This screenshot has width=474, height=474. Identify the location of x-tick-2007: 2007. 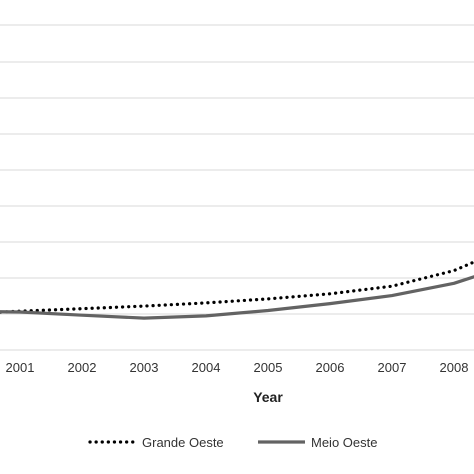
(392, 367).